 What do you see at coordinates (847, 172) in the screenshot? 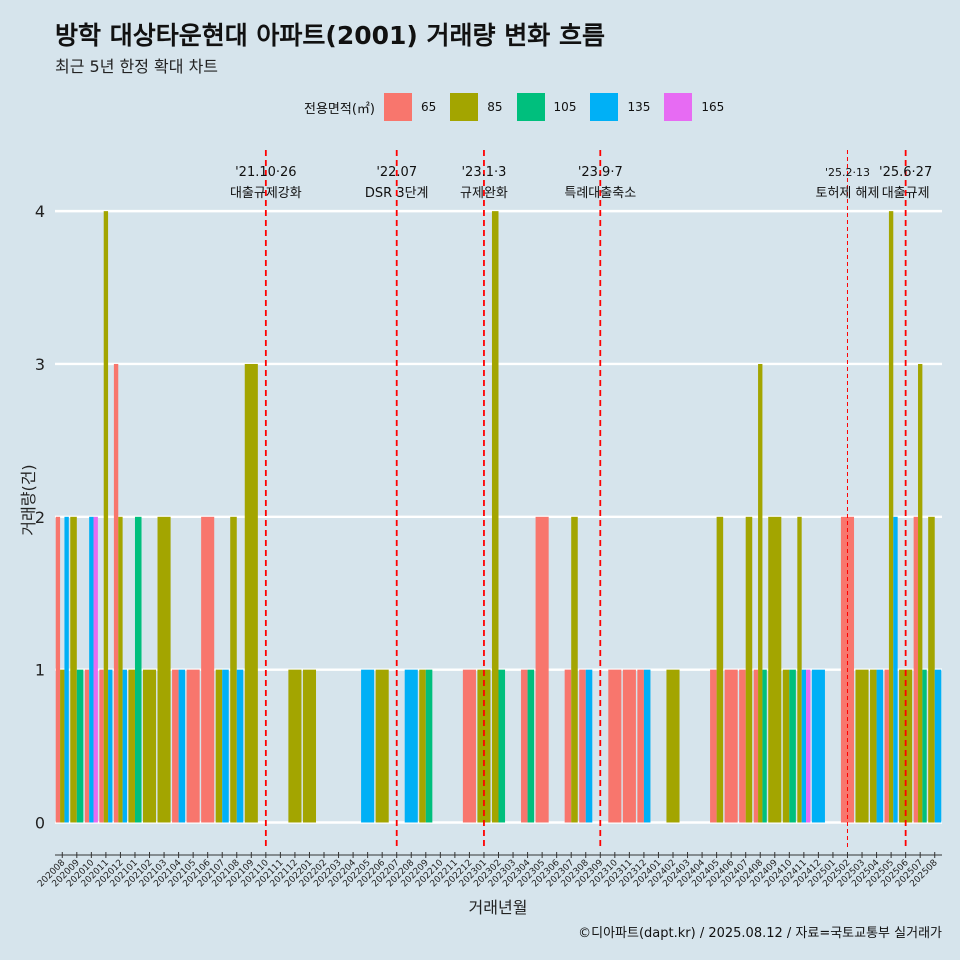
I see `event-date-4: '25.2·13` at bounding box center [847, 172].